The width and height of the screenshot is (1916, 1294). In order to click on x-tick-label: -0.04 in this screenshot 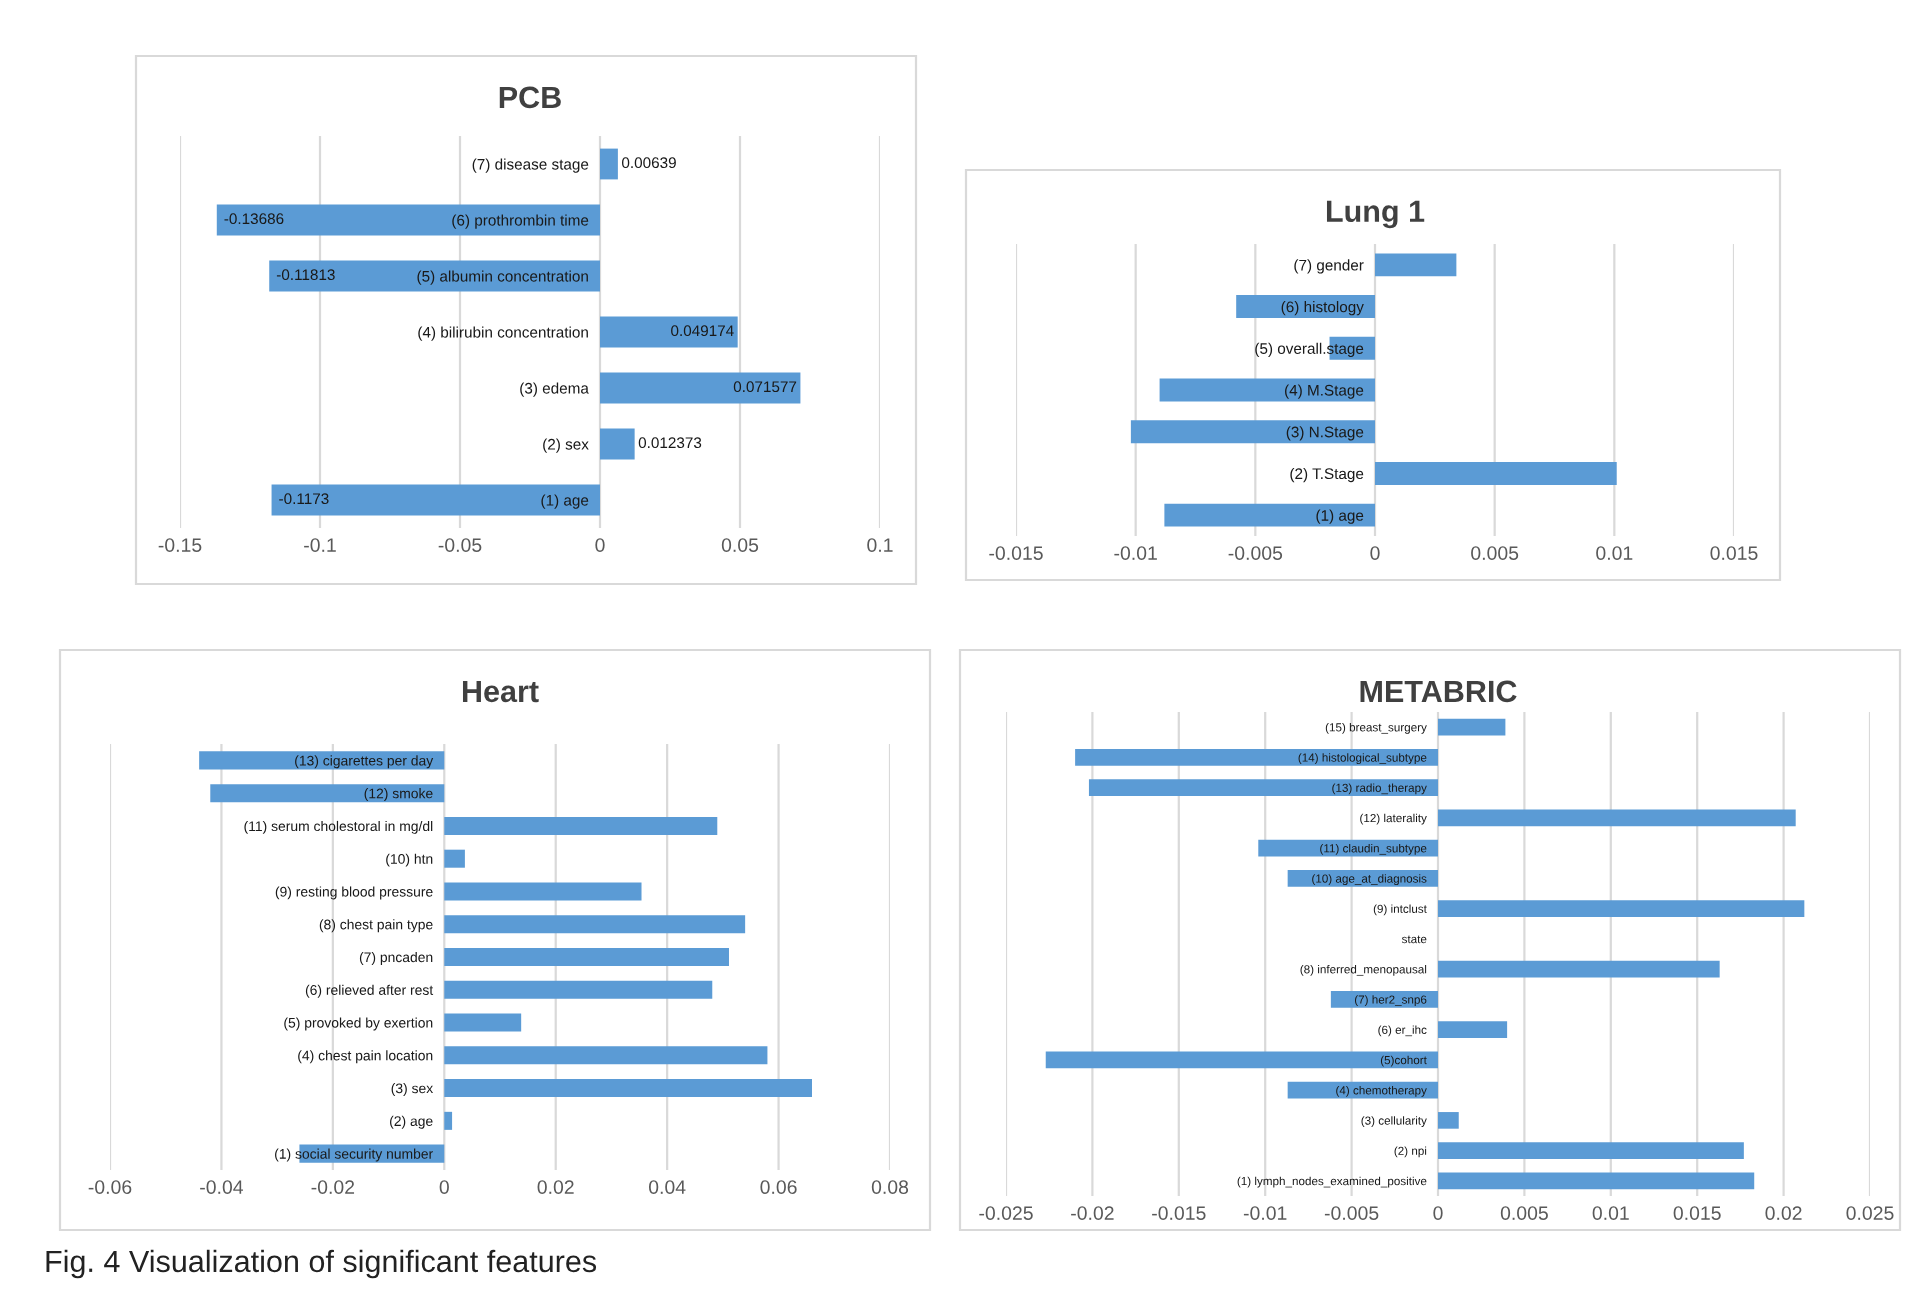, I will do `click(222, 1187)`.